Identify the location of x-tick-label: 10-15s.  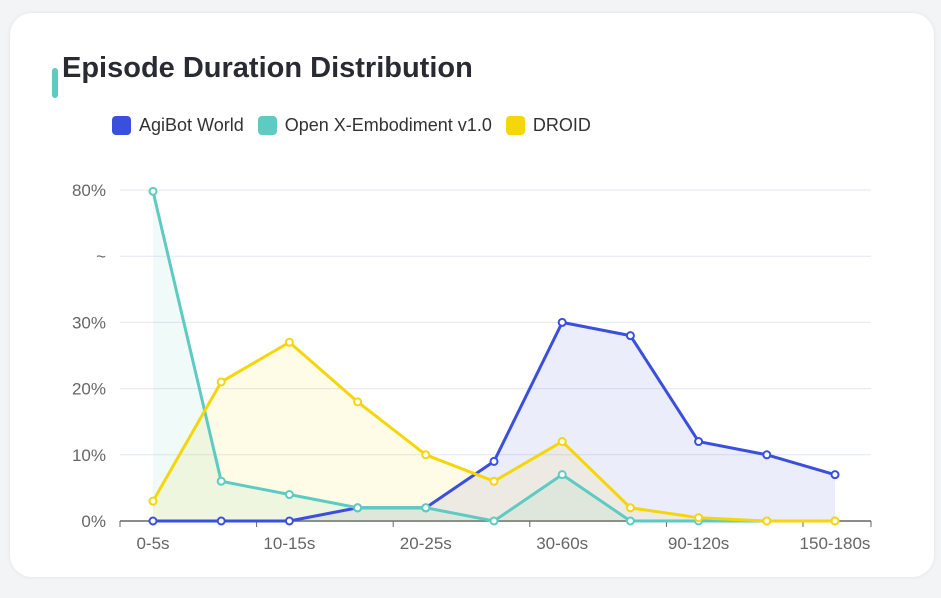
(289, 543).